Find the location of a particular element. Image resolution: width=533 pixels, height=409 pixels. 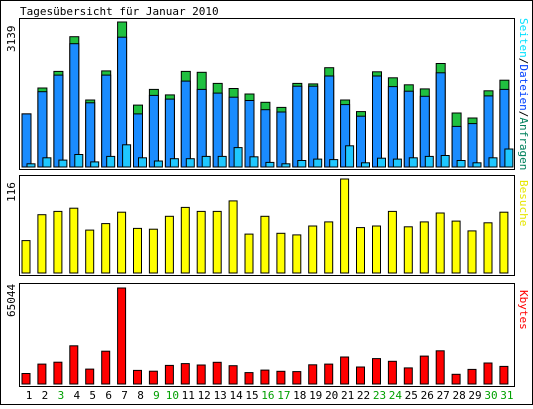

x-label-day-10: 10 is located at coordinates (172, 395).